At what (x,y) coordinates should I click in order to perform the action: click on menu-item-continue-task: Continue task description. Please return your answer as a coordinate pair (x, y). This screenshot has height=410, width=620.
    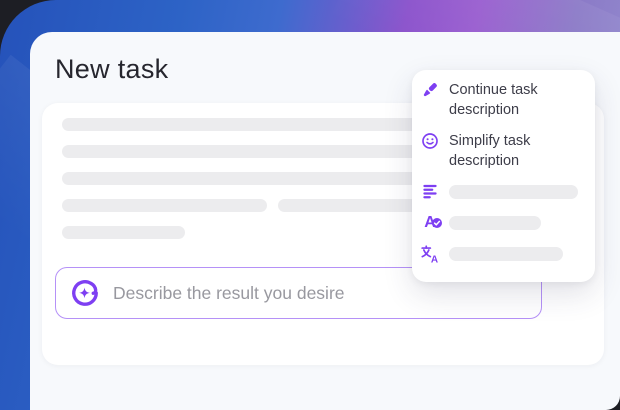
    Looking at the image, I should click on (501, 100).